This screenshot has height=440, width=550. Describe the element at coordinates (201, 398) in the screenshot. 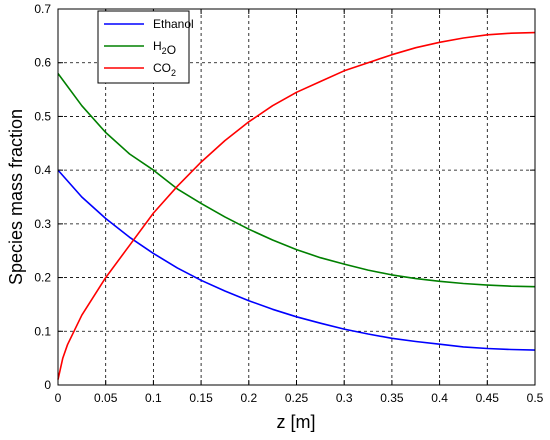

I see `x-tick-label: 0.15` at that location.